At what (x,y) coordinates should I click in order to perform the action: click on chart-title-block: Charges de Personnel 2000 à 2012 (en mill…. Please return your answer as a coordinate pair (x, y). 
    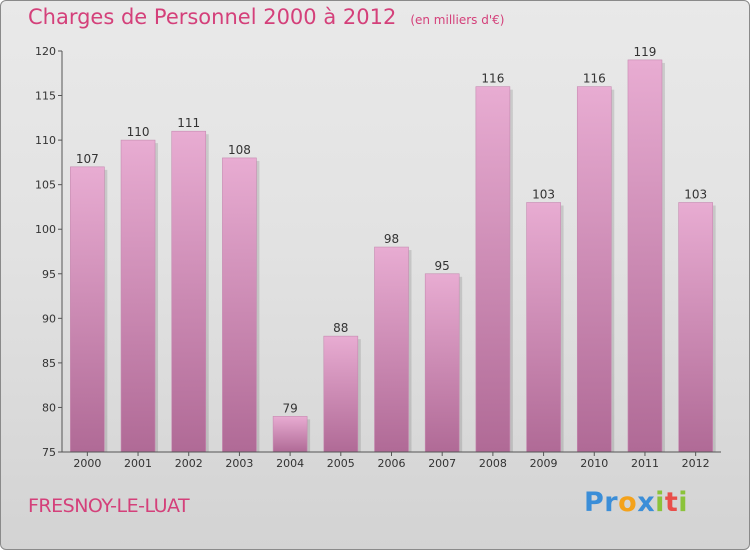
    Looking at the image, I should click on (266, 17).